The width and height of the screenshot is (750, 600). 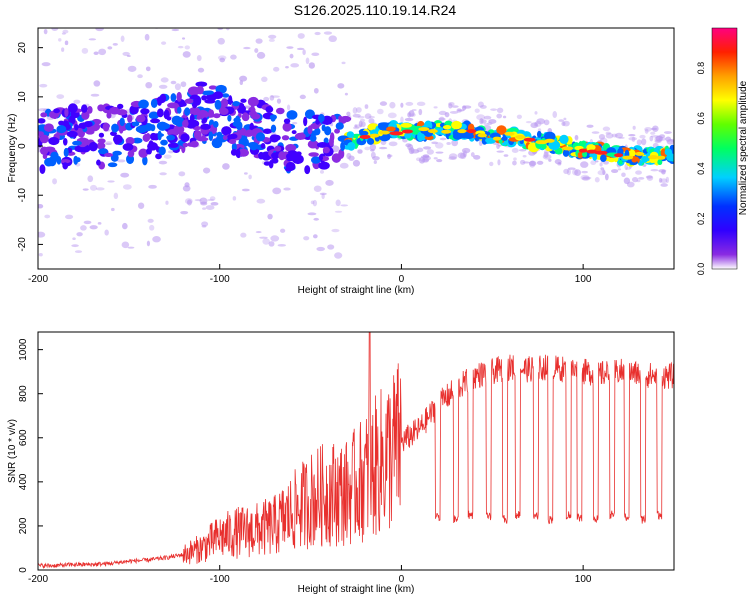 What do you see at coordinates (23, 393) in the screenshot?
I see `y-tick-label: 800` at bounding box center [23, 393].